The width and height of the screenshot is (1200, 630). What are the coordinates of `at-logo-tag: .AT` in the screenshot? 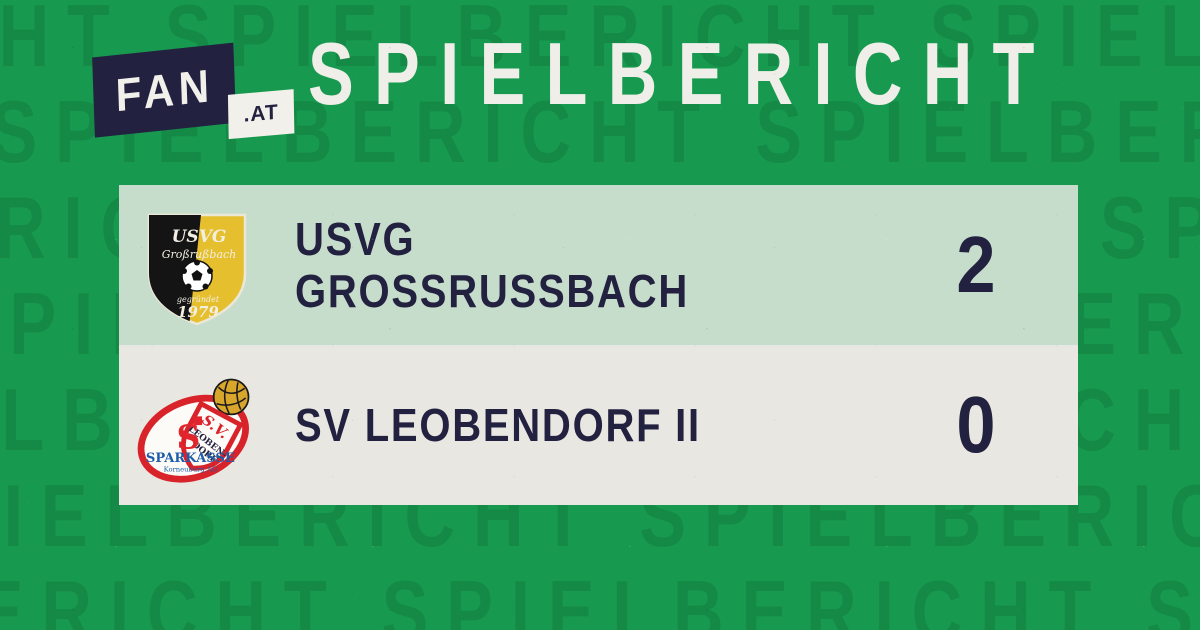 It's located at (261, 114).